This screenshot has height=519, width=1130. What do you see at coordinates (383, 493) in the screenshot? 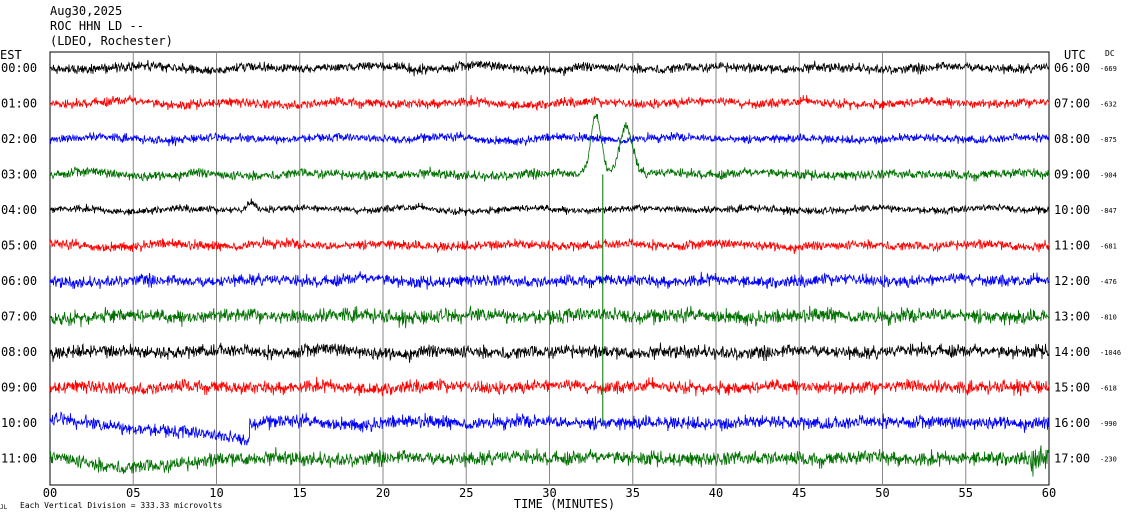
I see `x-tick-label: 20` at bounding box center [383, 493].